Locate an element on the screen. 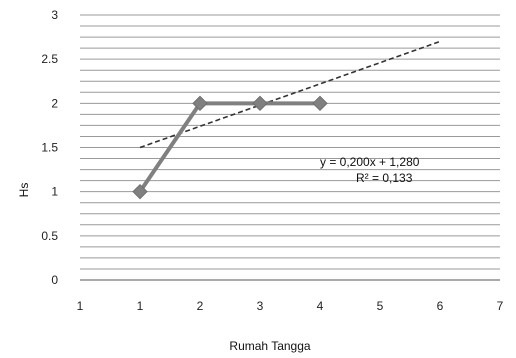  y-tick-label: 2 is located at coordinates (54, 103).